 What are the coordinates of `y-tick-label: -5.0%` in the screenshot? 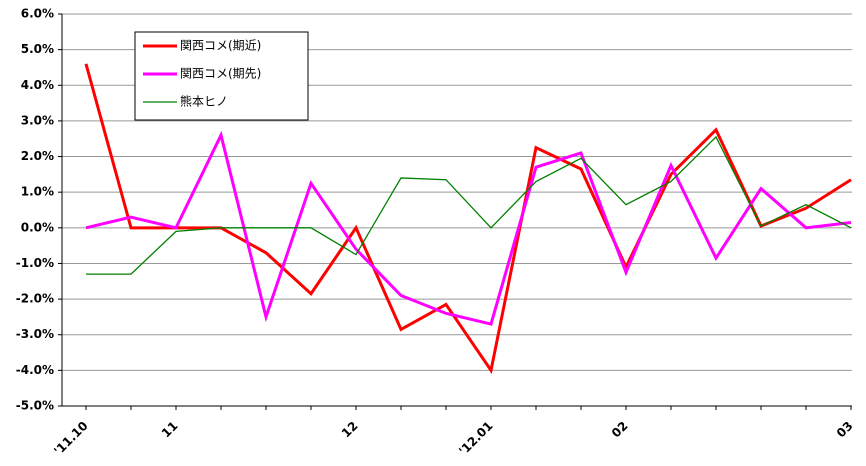 It's located at (35, 406).